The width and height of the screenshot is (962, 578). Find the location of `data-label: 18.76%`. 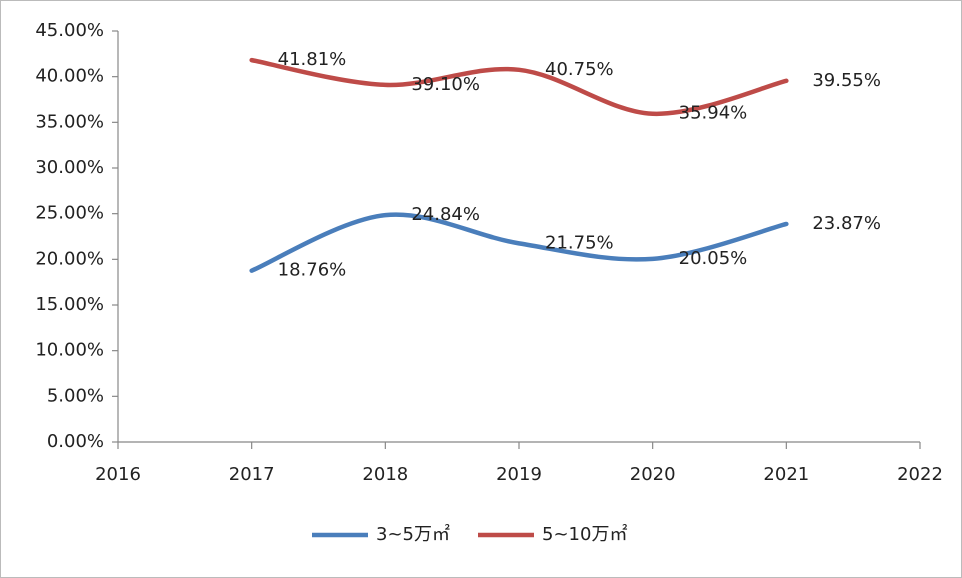

data-label: 18.76% is located at coordinates (312, 270).